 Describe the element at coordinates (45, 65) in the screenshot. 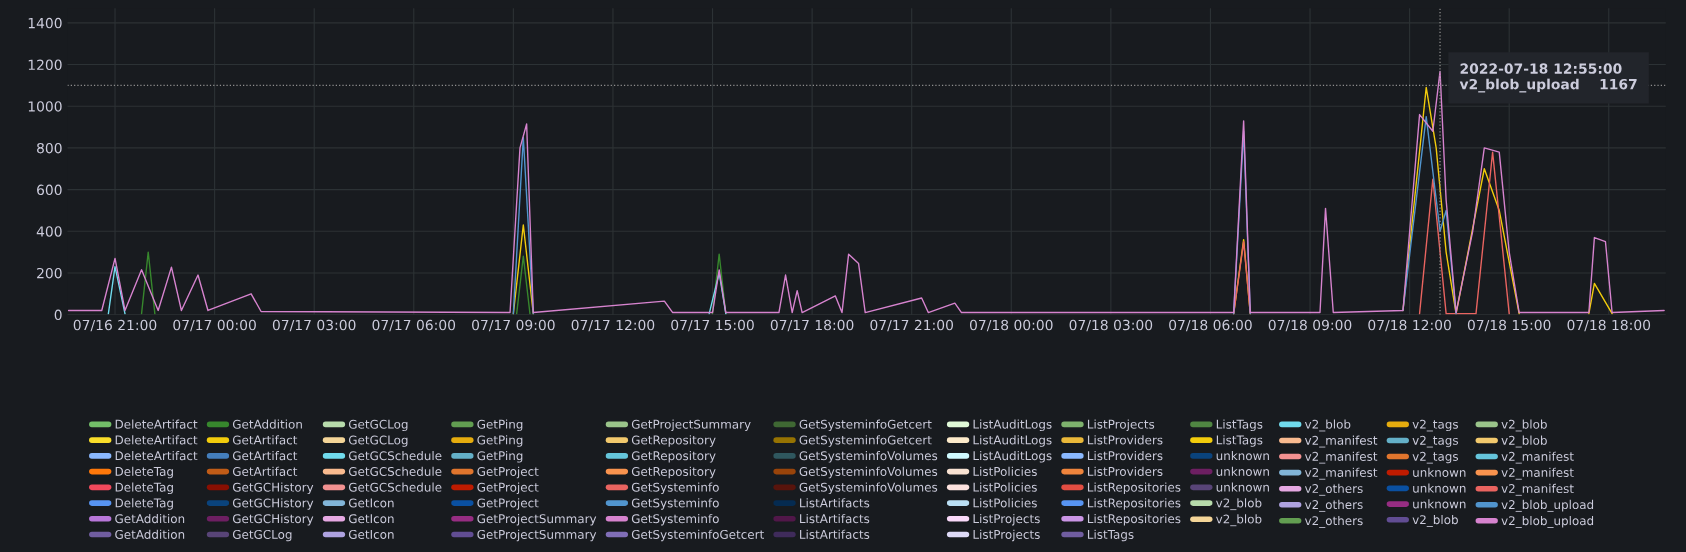

I see `y-tick-label: 1200` at that location.